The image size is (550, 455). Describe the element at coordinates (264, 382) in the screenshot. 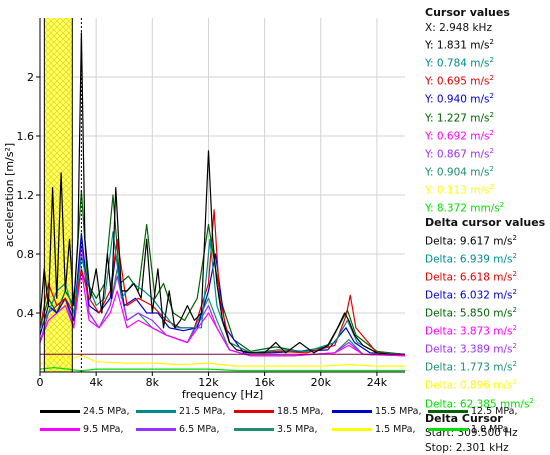

I see `x-tick-label: 16k` at that location.